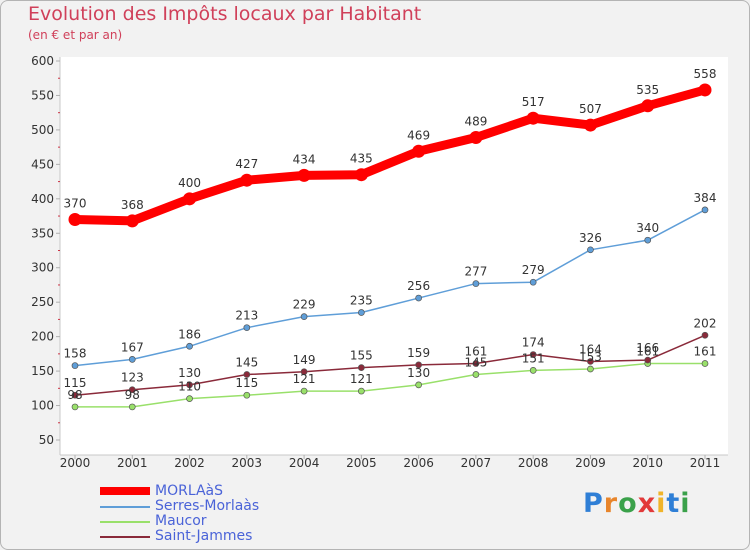 Image resolution: width=750 pixels, height=550 pixels. Describe the element at coordinates (390, 385) in the screenshot. I see `series-line-maucor` at that location.